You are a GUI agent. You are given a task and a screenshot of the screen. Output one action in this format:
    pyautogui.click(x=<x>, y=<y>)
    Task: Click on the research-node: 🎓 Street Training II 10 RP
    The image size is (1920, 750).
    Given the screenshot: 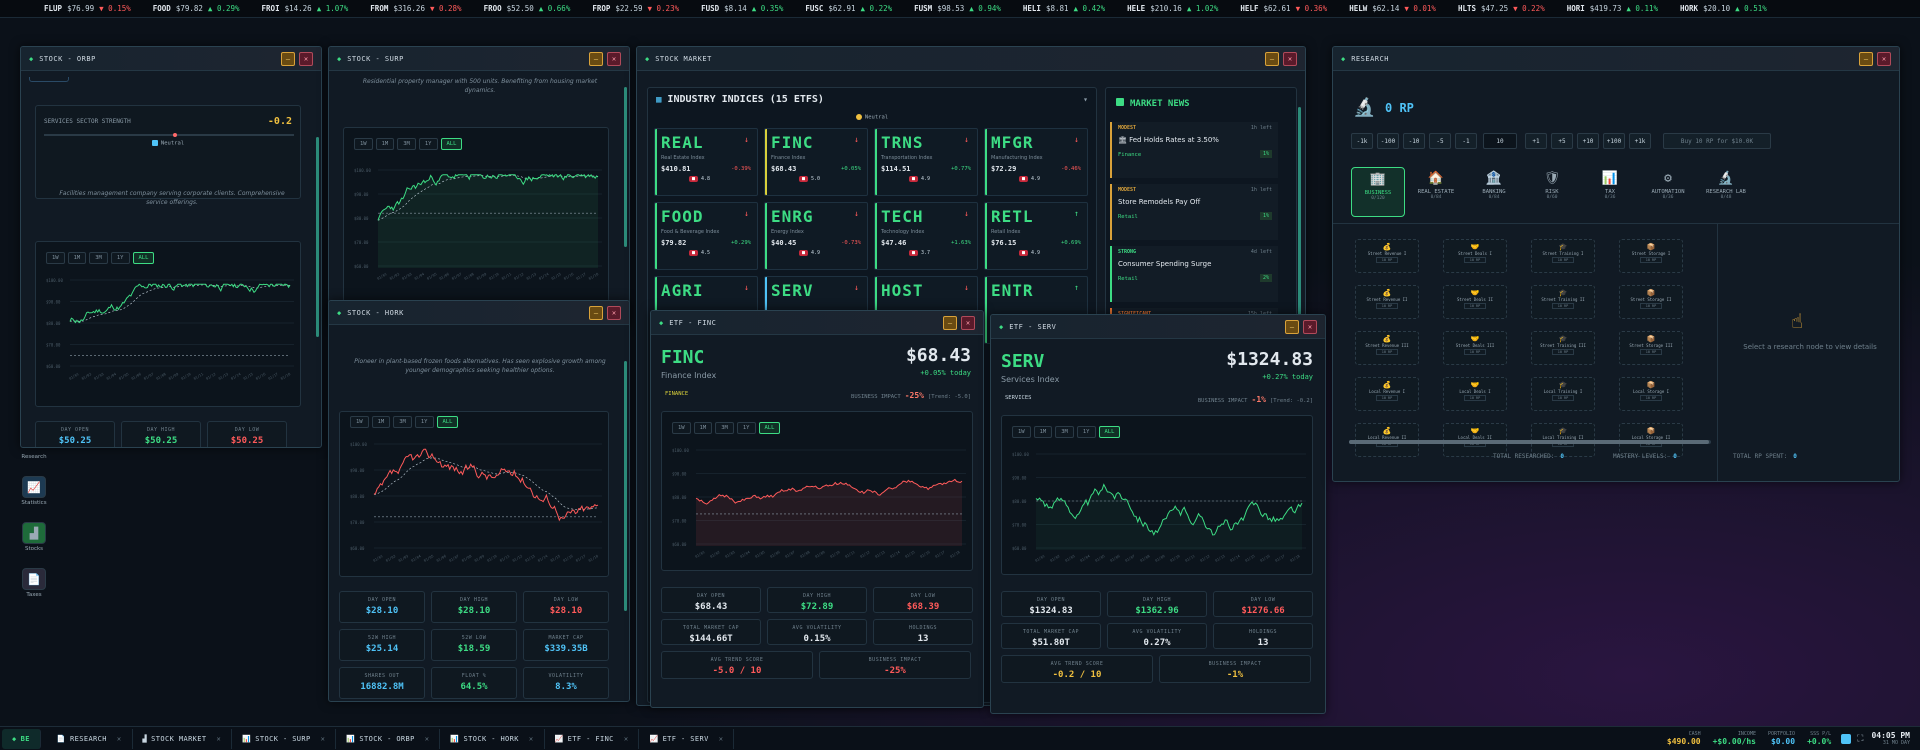 What is the action you would take?
    pyautogui.click(x=1563, y=302)
    